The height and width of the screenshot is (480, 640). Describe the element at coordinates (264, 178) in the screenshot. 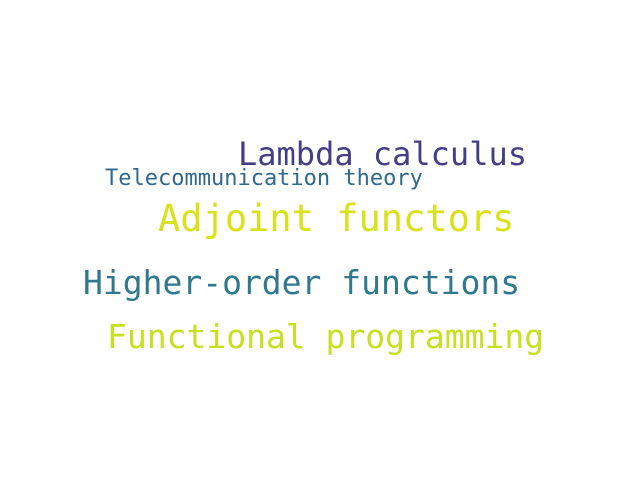

I see `word-telecommunication-theory: Telecommunication theory` at that location.